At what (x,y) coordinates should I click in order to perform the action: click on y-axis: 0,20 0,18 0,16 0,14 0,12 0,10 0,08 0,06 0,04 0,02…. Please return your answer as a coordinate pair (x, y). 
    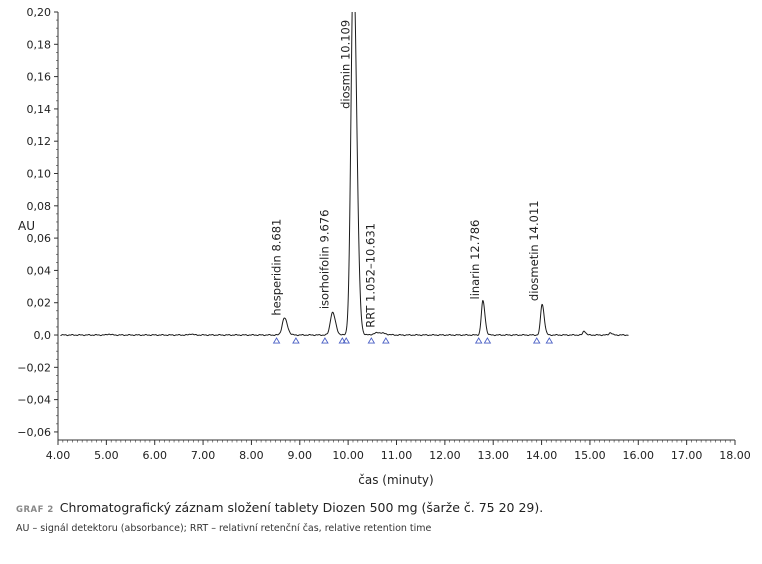
    Looking at the image, I should click on (37, 222).